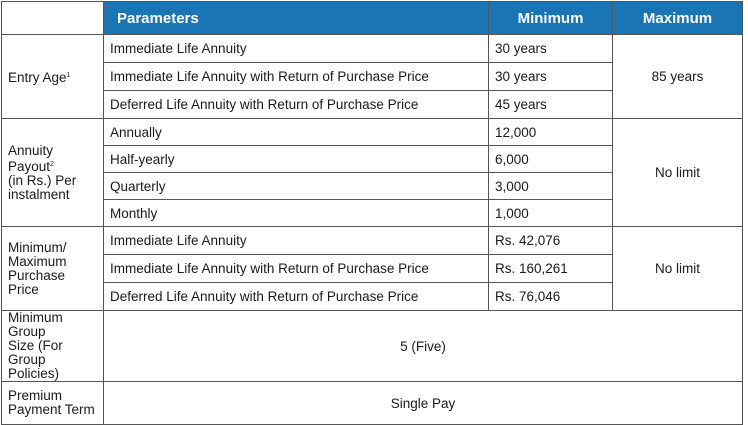  Describe the element at coordinates (550, 18) in the screenshot. I see `header-minimum: Minimum` at that location.